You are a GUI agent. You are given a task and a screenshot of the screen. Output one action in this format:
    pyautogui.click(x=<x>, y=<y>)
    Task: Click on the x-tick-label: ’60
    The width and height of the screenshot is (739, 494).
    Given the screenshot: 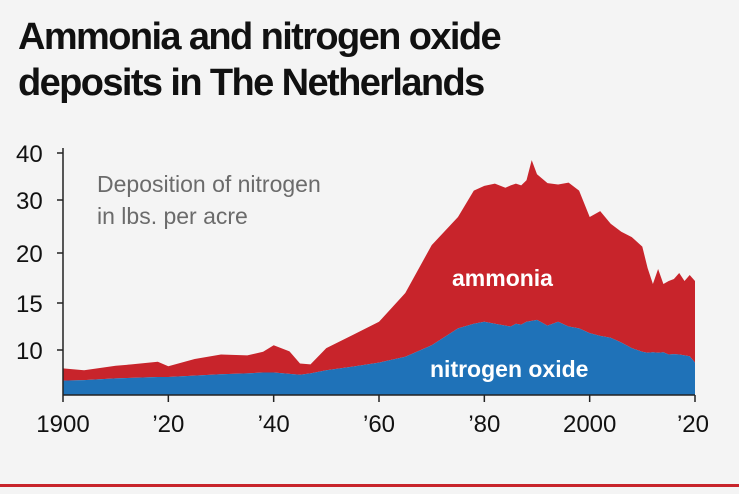 What is the action you would take?
    pyautogui.click(x=379, y=424)
    